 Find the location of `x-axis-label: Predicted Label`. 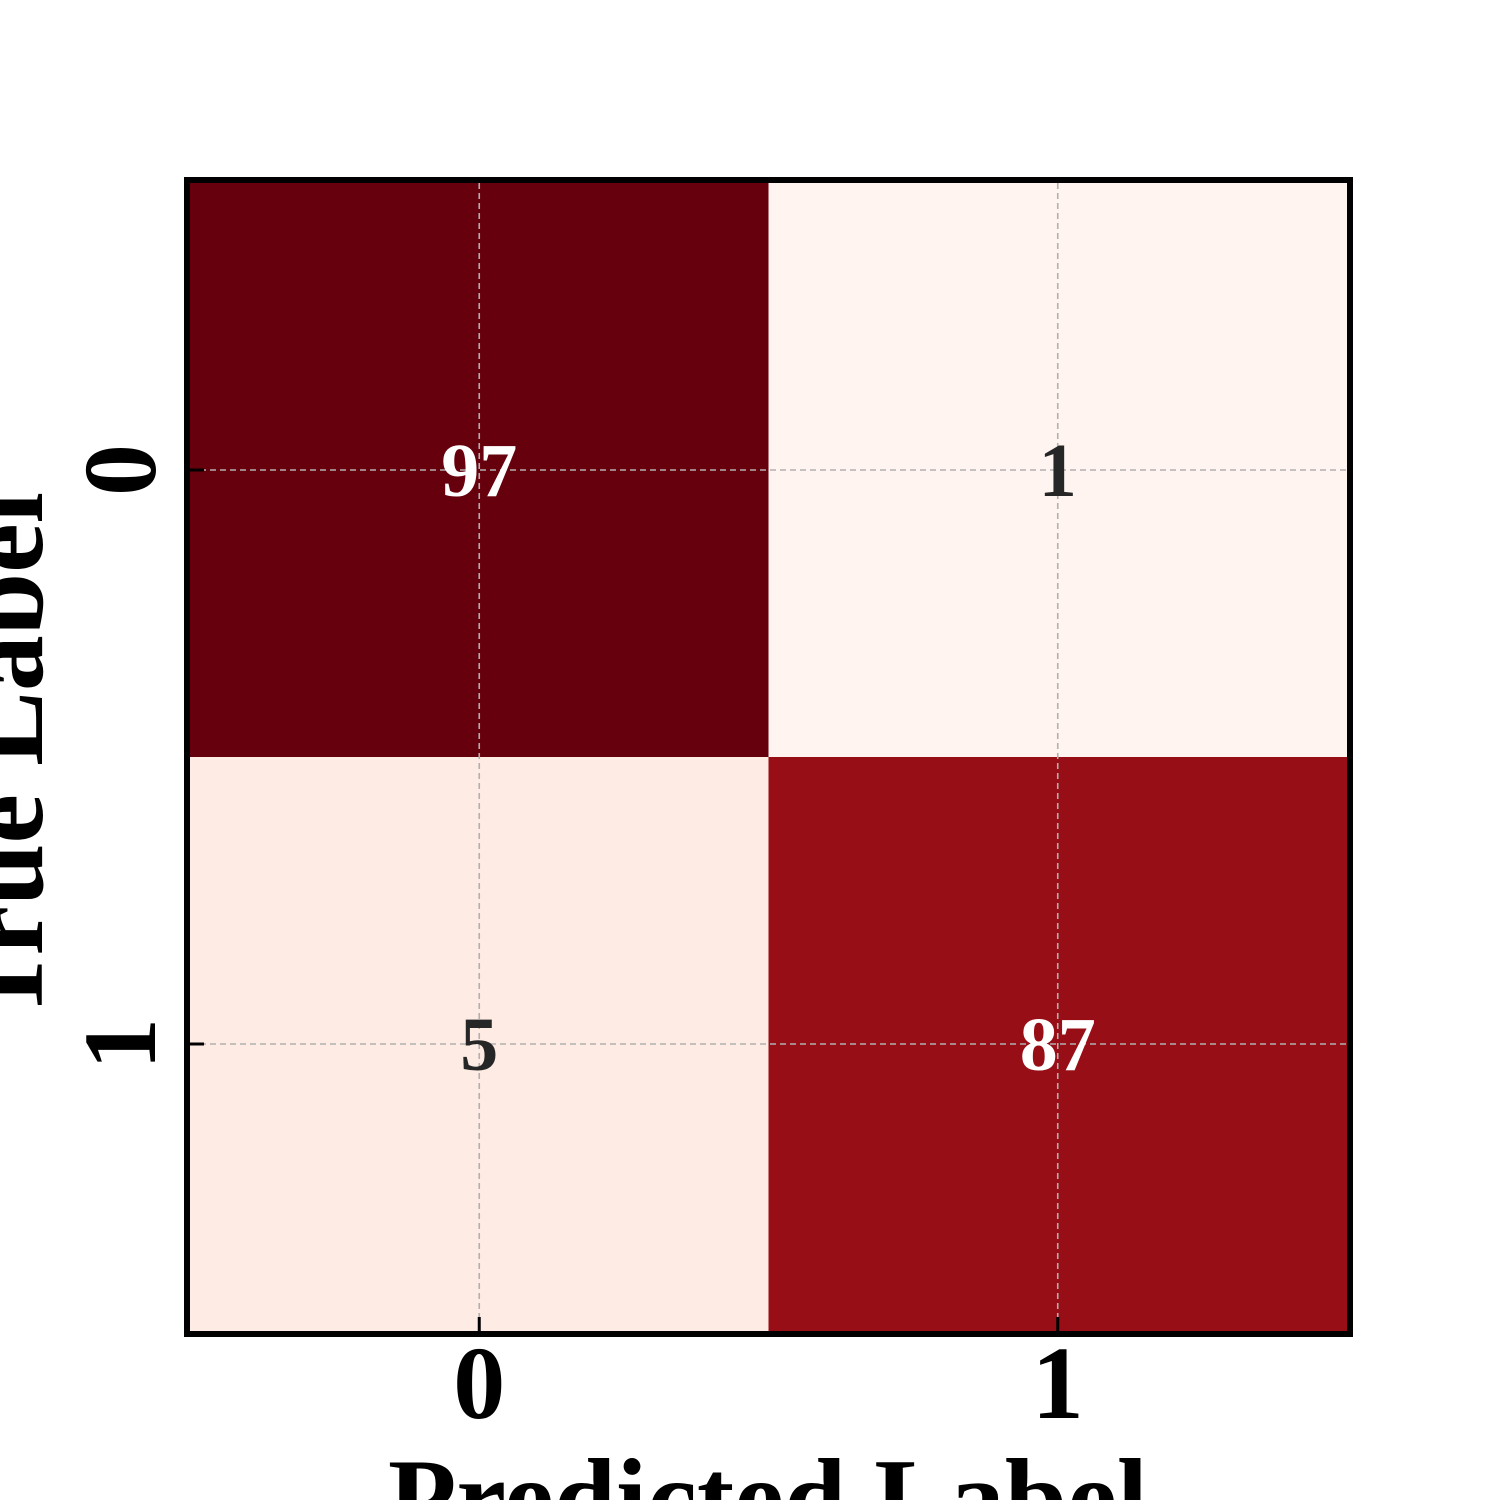

x-axis-label: Predicted Label is located at coordinates (768, 1468).